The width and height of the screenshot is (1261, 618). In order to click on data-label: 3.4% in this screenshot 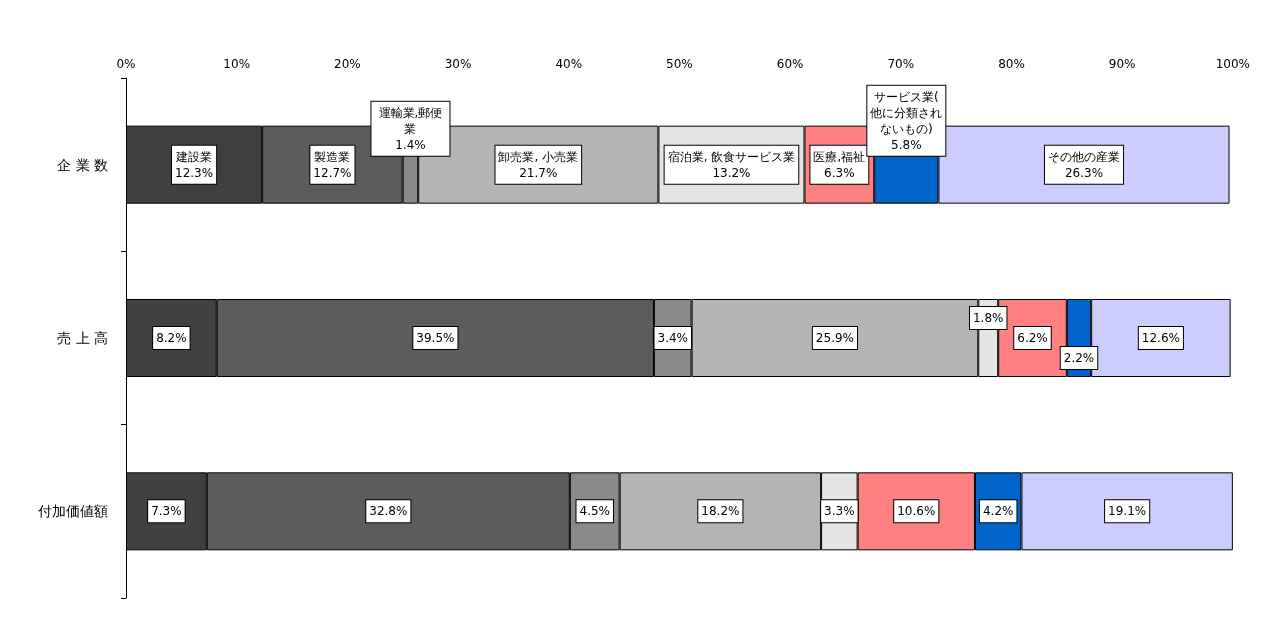, I will do `click(673, 338)`.